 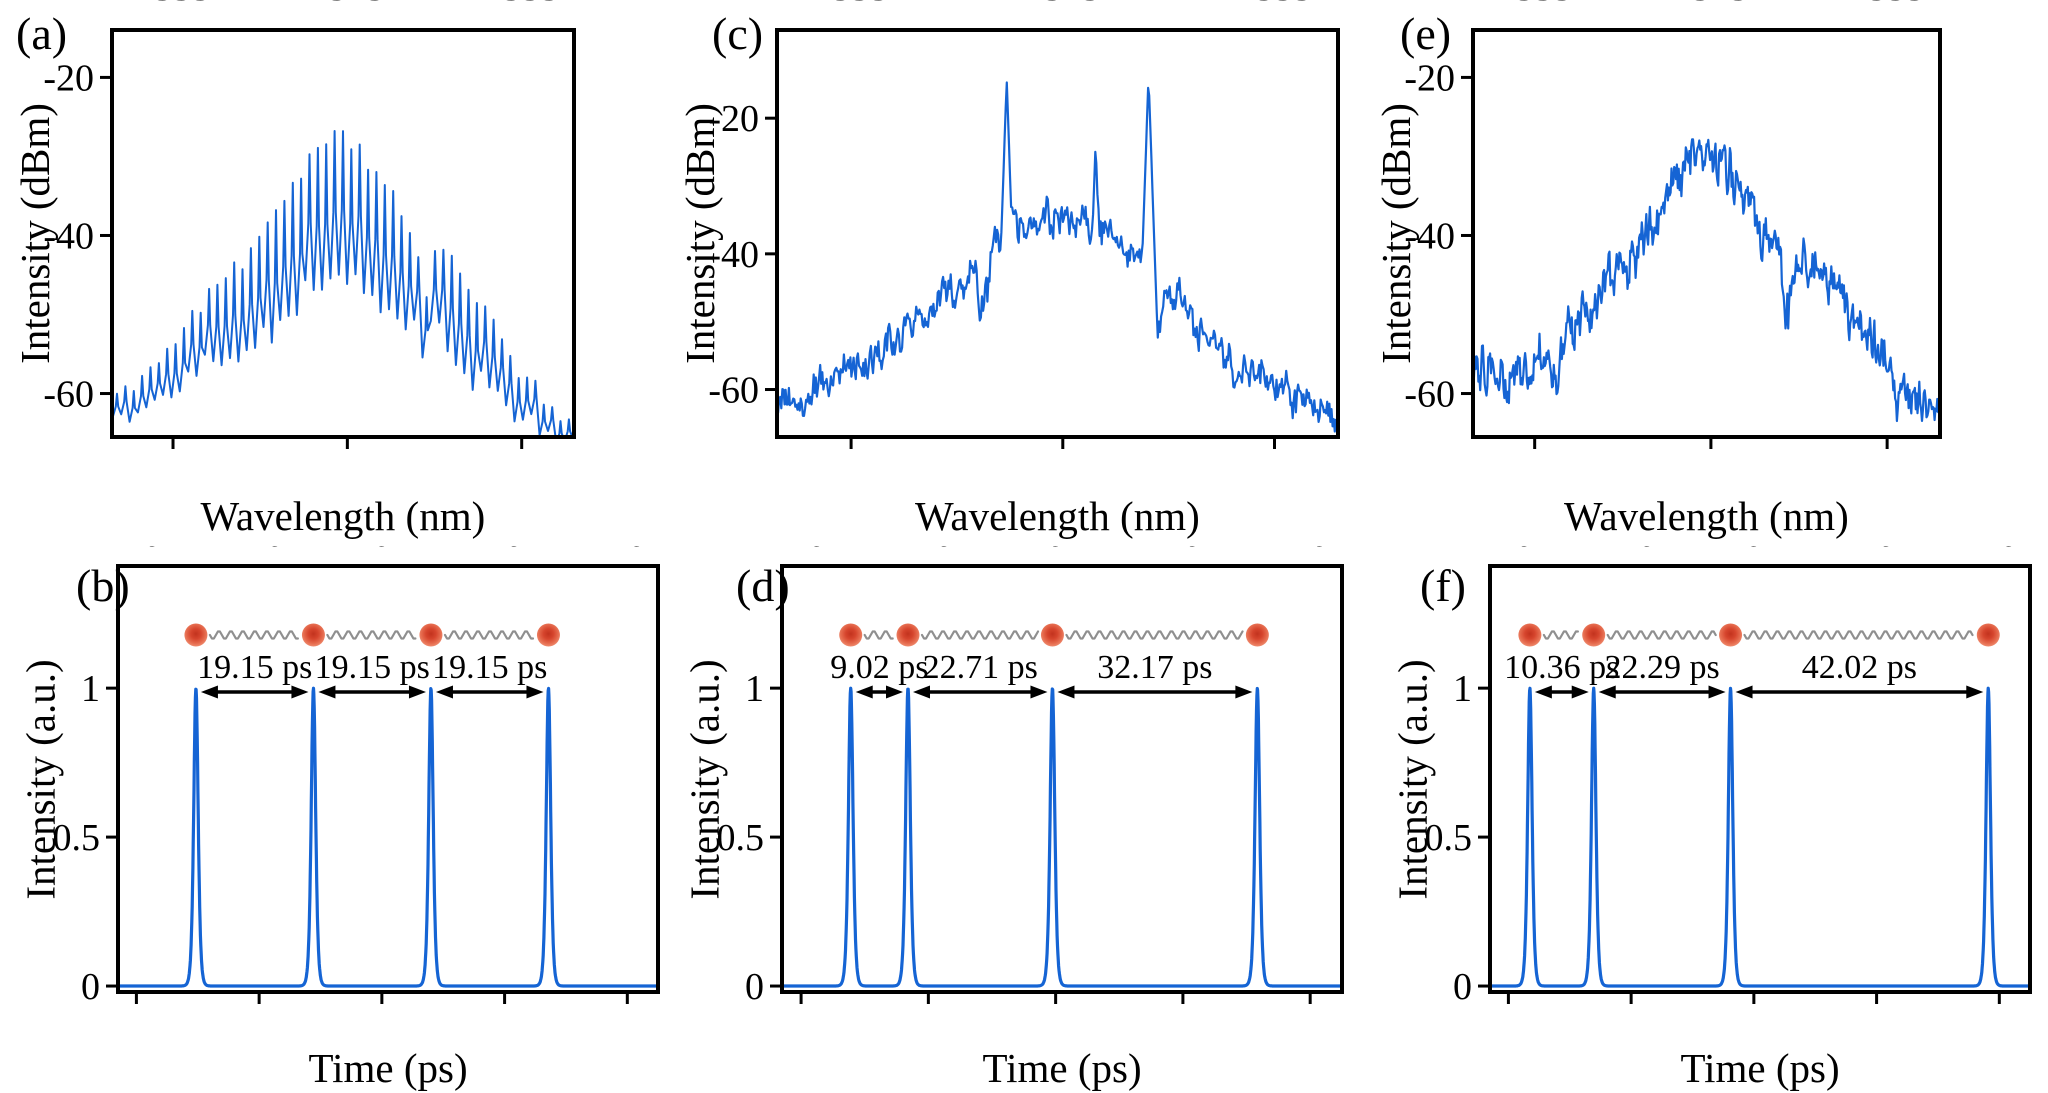 I want to click on y-tick-label: -20, so click(x=1429, y=78).